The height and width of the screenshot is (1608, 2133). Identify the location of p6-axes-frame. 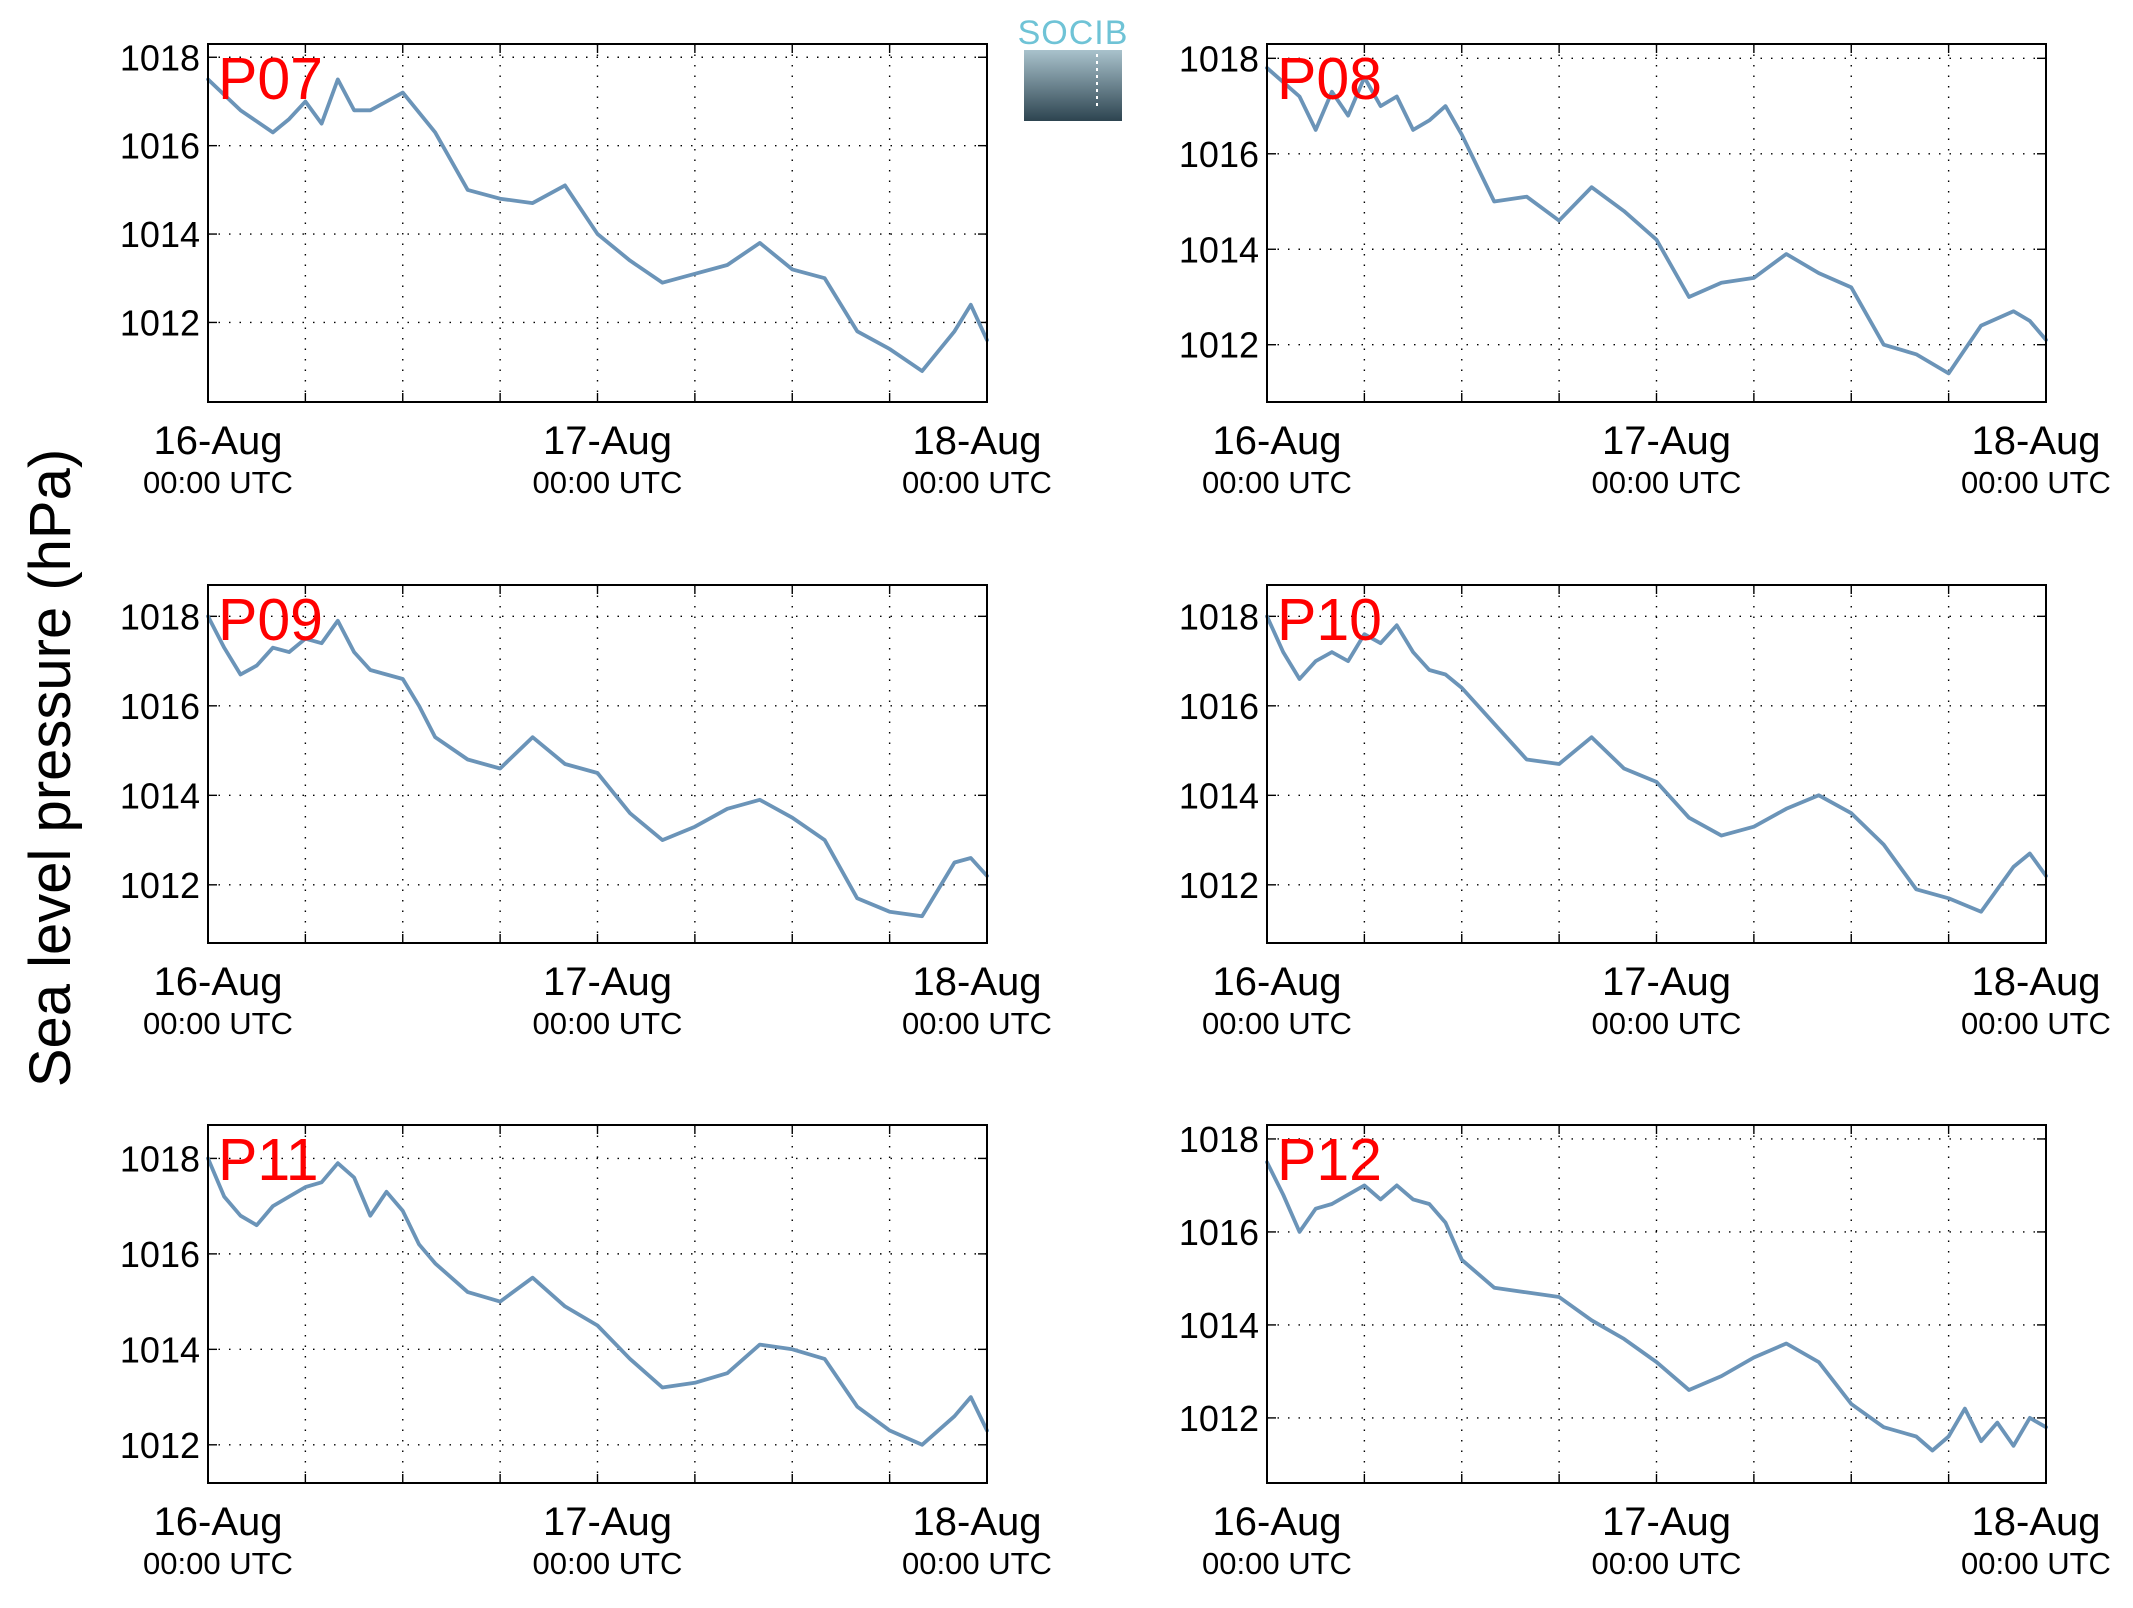
(1656, 1304).